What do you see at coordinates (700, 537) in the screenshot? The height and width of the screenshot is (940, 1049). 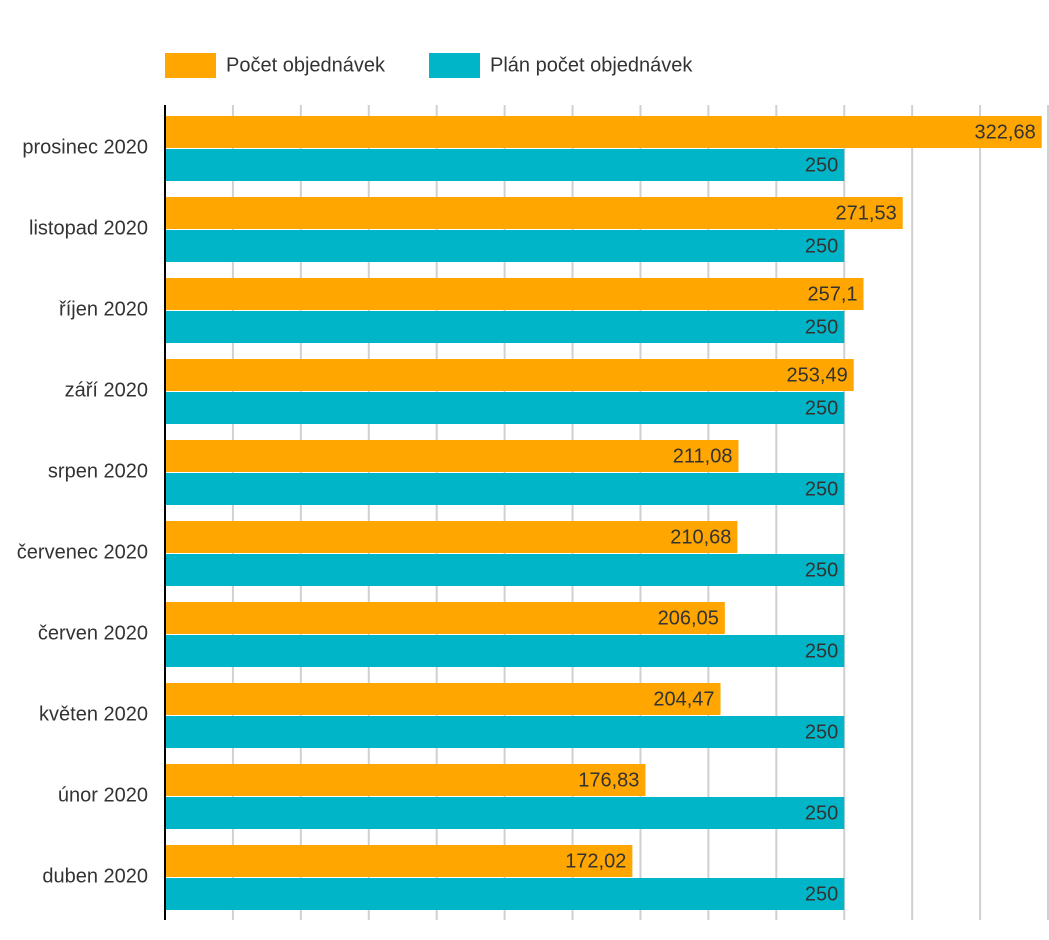 I see `data-label: 210,68` at bounding box center [700, 537].